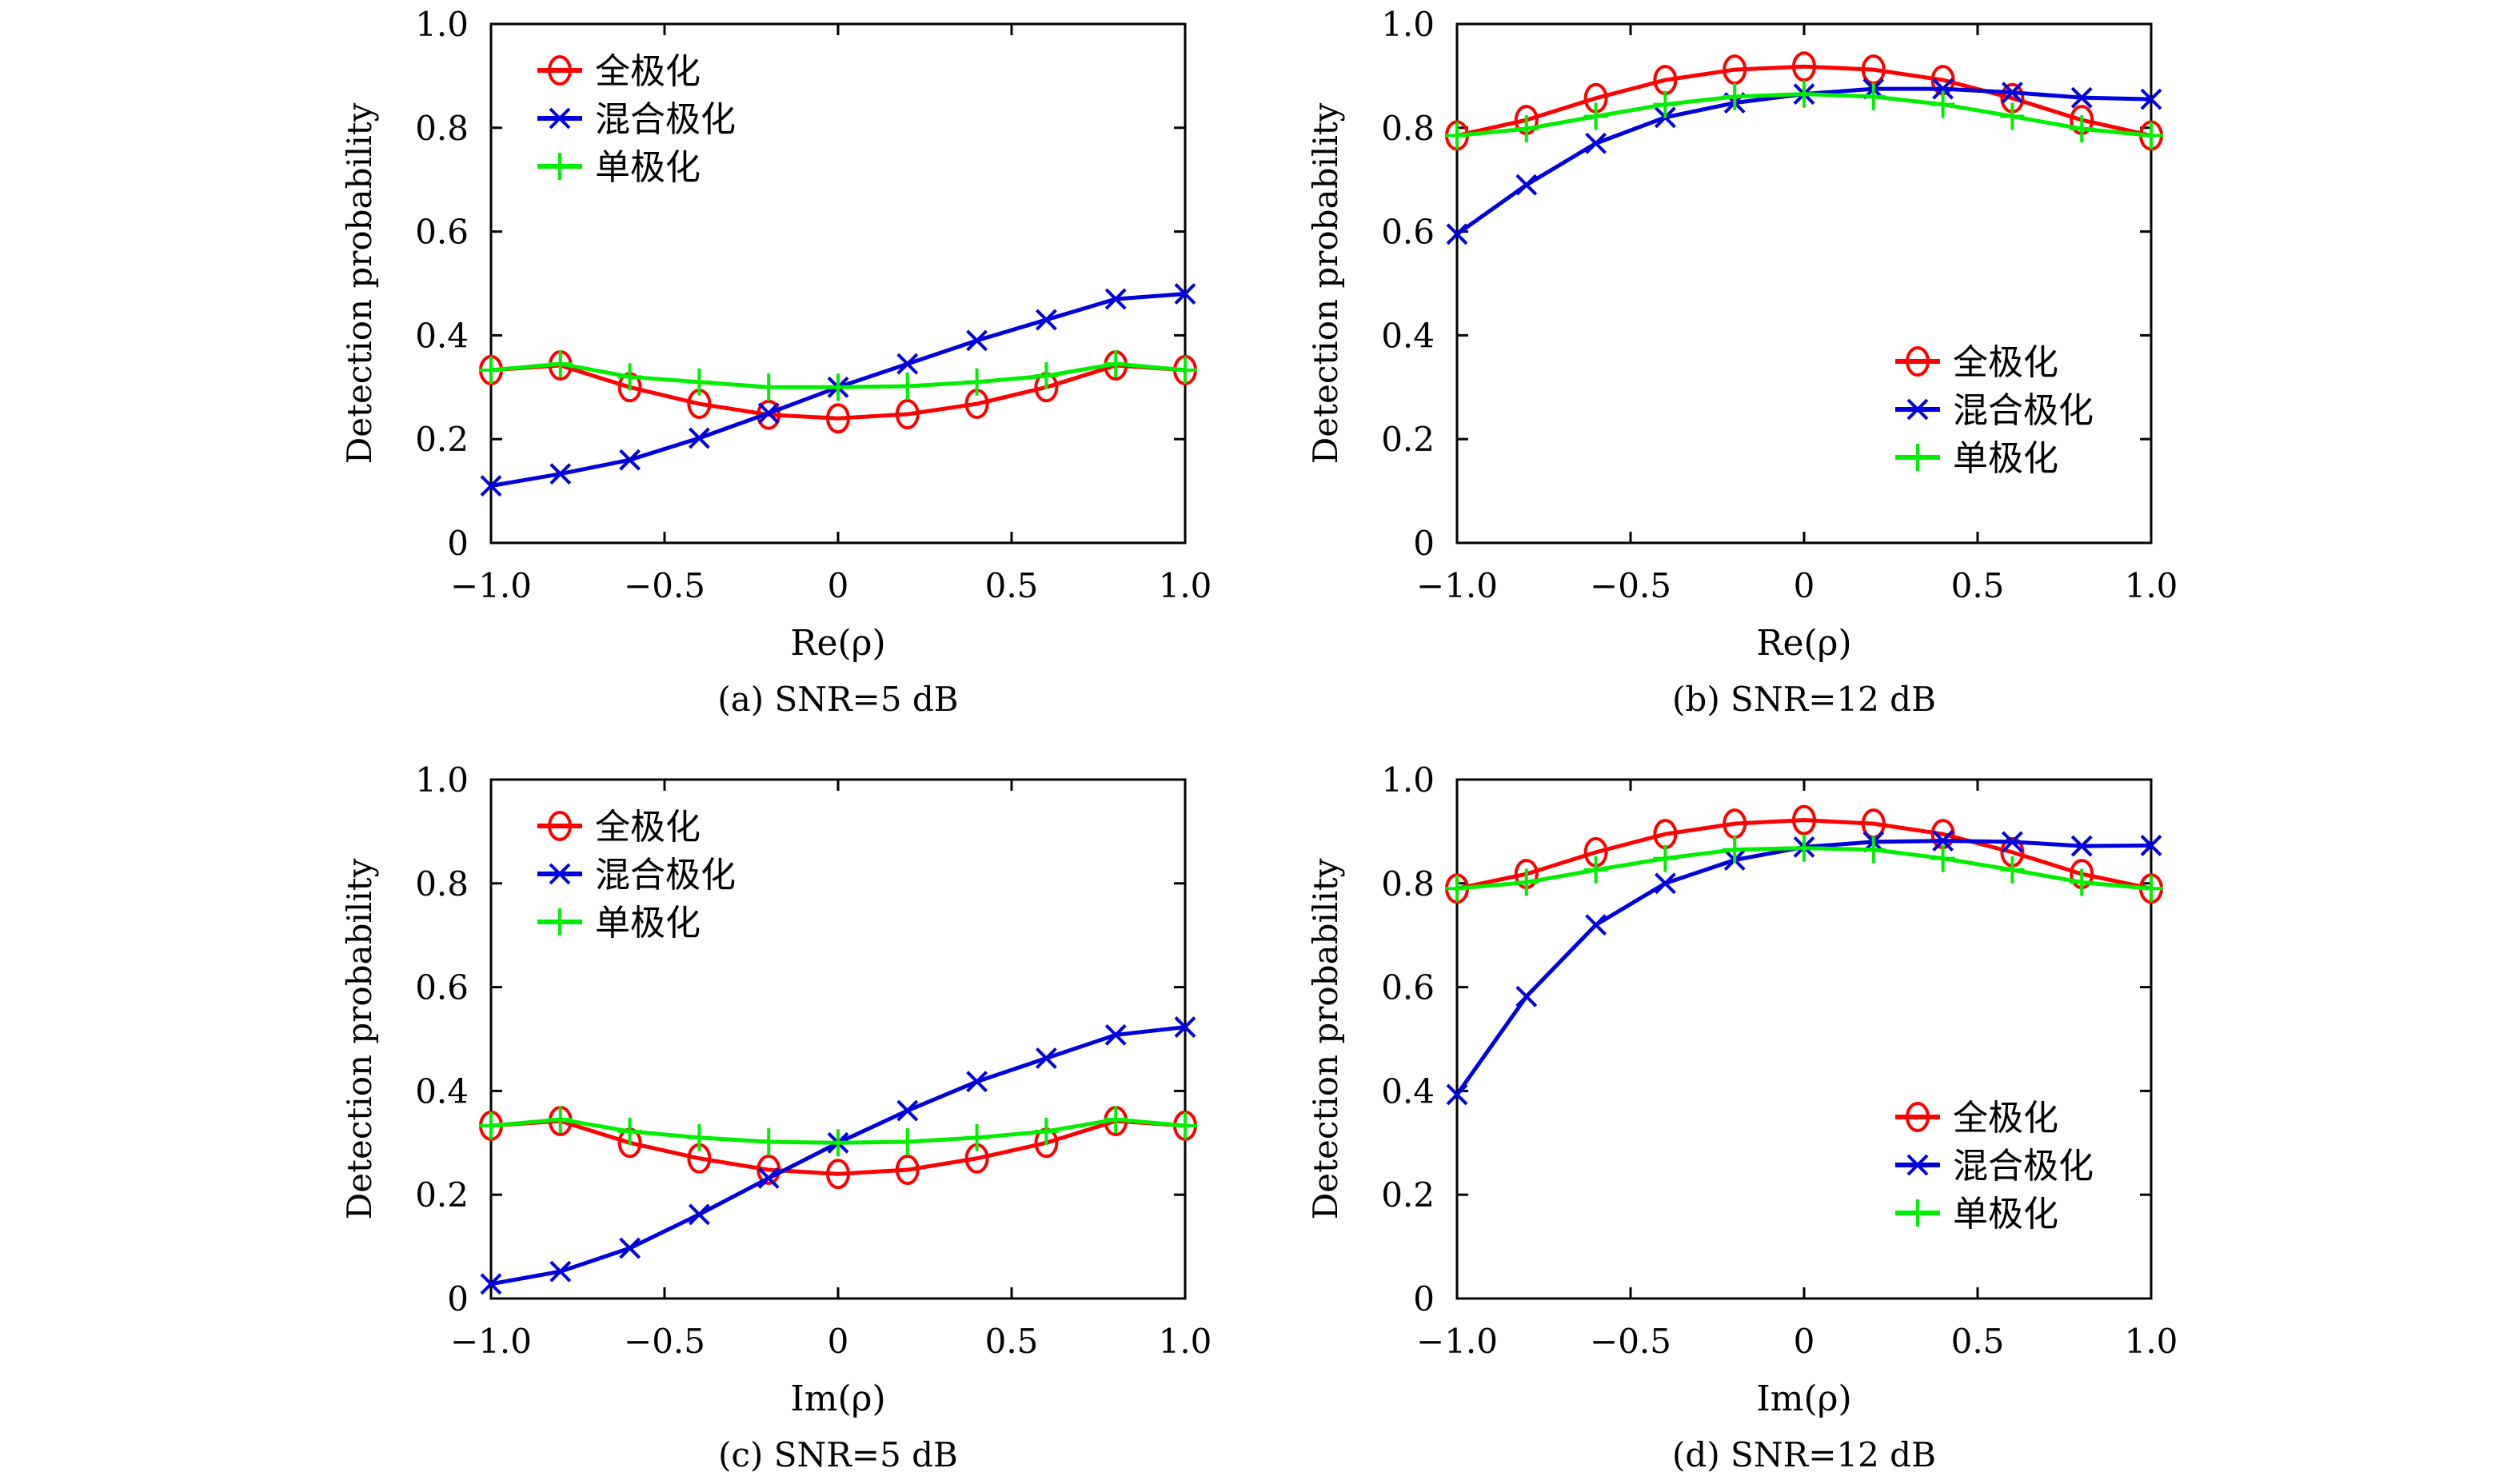 The height and width of the screenshot is (1484, 2519). Describe the element at coordinates (837, 699) in the screenshot. I see `panel-caption: (a) SNR=5 dB` at that location.